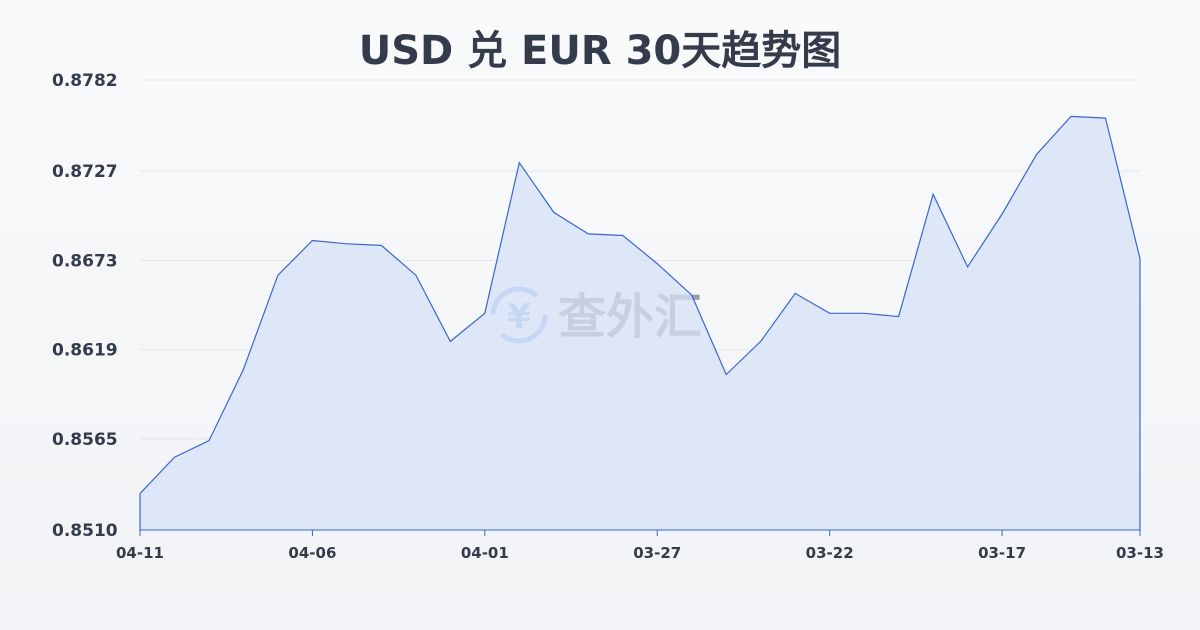 This screenshot has width=1200, height=630. What do you see at coordinates (312, 553) in the screenshot?
I see `x-tick-label: 04-06` at bounding box center [312, 553].